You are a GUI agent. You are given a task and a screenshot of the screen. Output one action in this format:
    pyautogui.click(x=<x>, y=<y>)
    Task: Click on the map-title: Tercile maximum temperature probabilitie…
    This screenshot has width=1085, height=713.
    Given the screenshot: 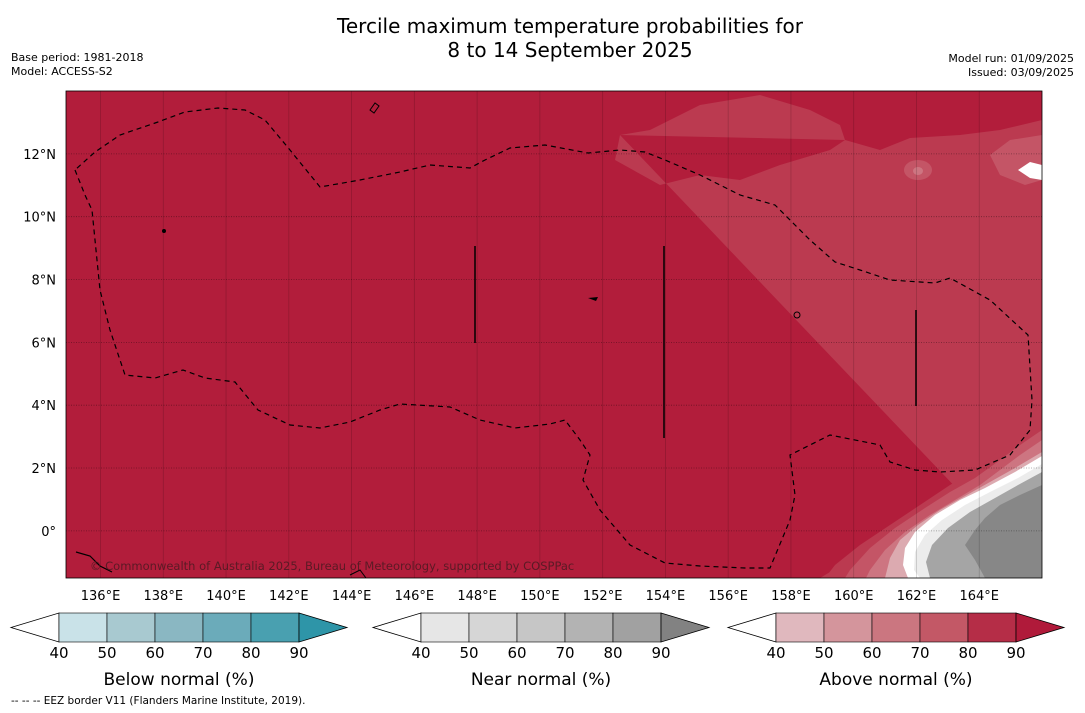 What is the action you would take?
    pyautogui.click(x=570, y=38)
    